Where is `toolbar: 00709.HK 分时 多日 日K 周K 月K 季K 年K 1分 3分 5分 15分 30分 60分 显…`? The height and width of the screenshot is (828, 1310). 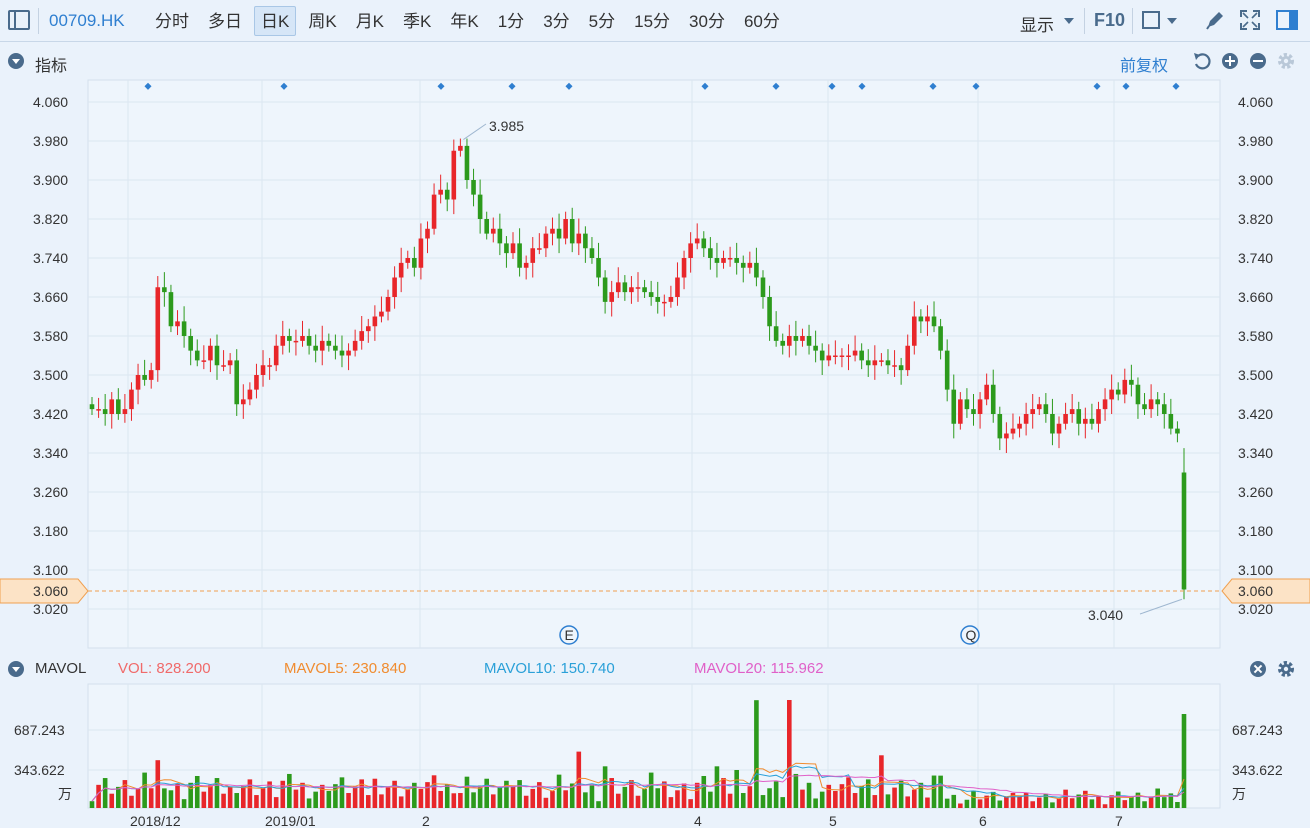 toolbar: 00709.HK 分时 多日 日K 周K 月K 季K 年K 1分 3分 5分 15分 30分 60分 显… is located at coordinates (655, 21).